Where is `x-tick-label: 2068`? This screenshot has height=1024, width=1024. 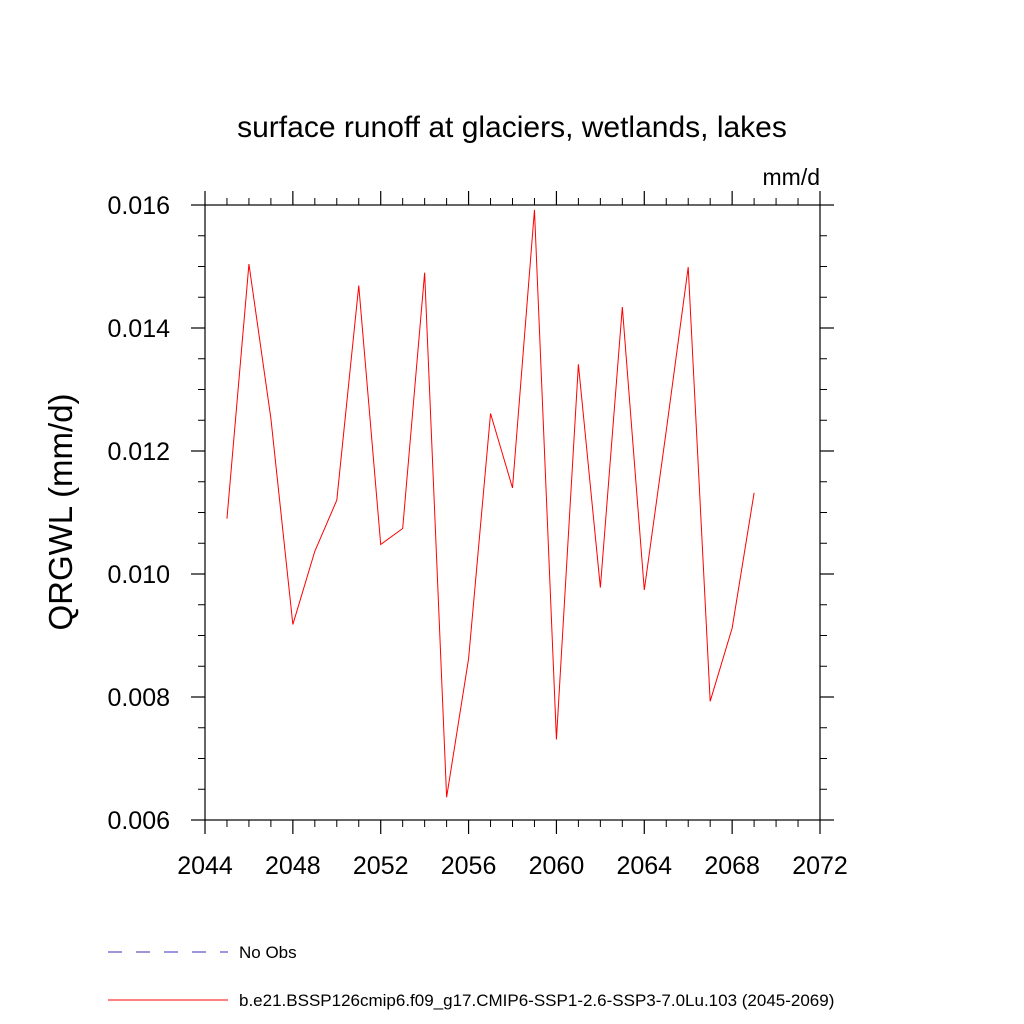
x-tick-label: 2068 is located at coordinates (732, 866).